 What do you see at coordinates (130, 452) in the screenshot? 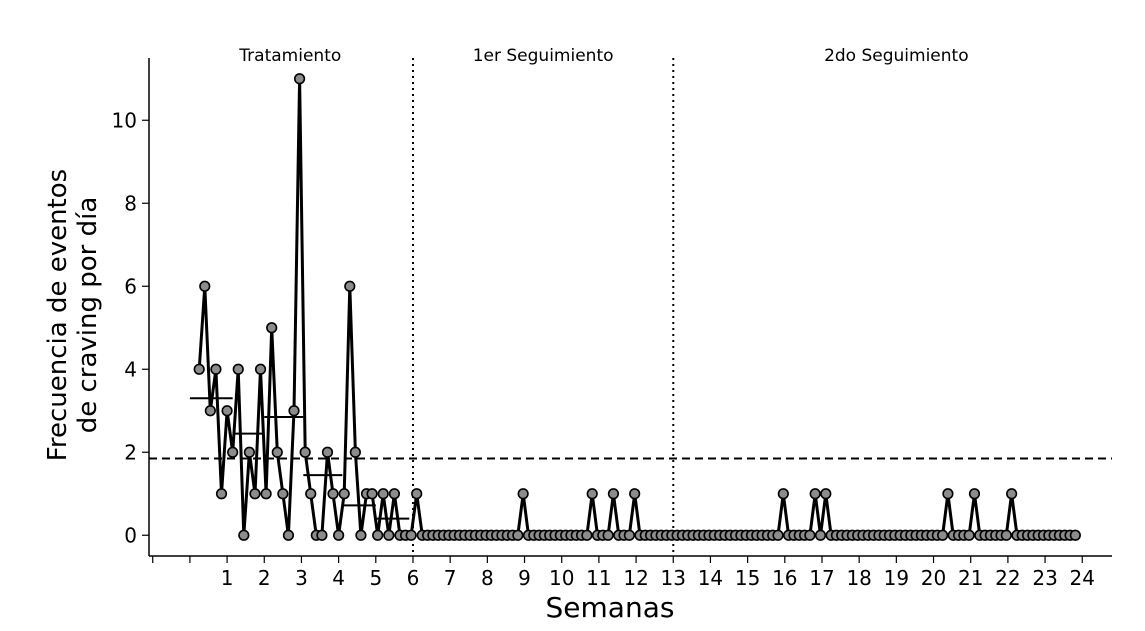
I see `y-tick-label: 2` at bounding box center [130, 452].